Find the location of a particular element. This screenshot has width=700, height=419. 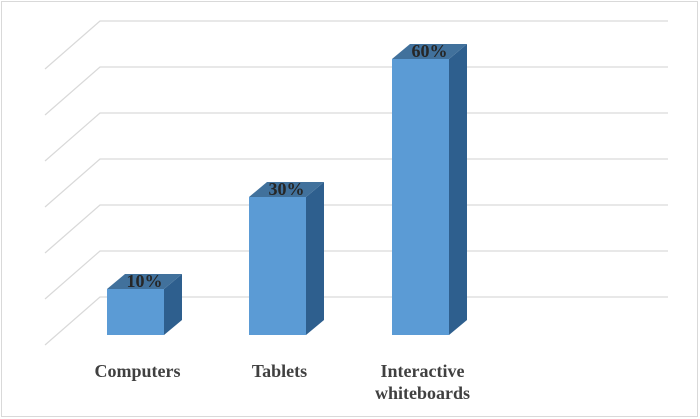

data-label: 60% is located at coordinates (430, 51).